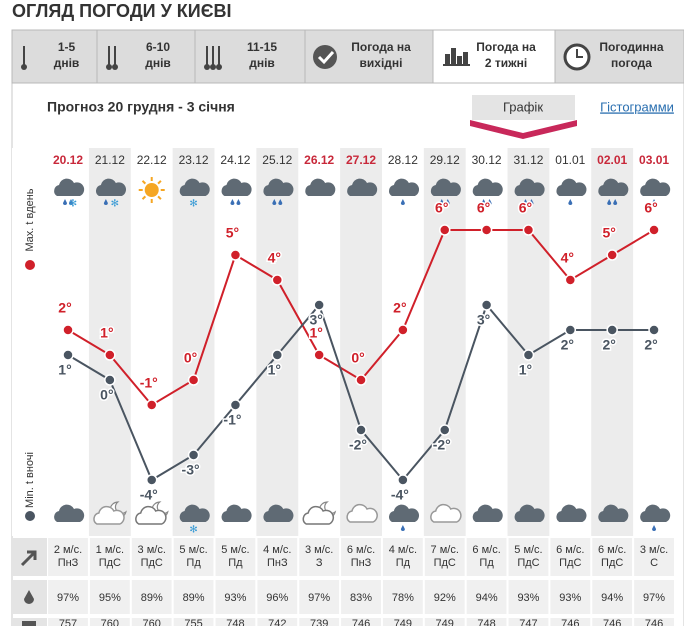  Describe the element at coordinates (631, 63) in the screenshot. I see `tab-label: погода` at that location.